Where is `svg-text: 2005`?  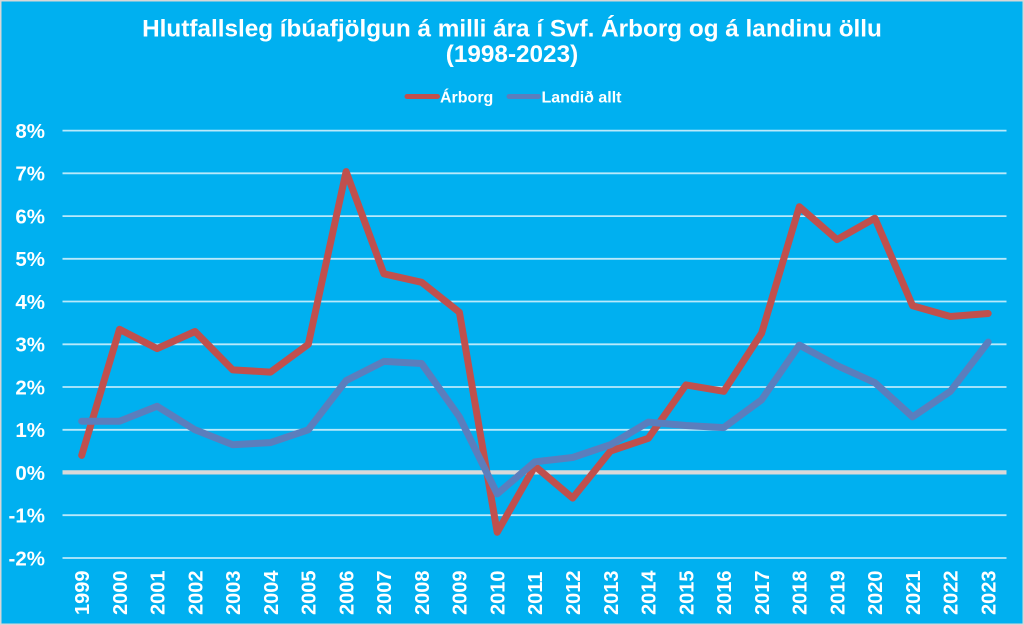 svg-text: 2005 is located at coordinates (310, 593).